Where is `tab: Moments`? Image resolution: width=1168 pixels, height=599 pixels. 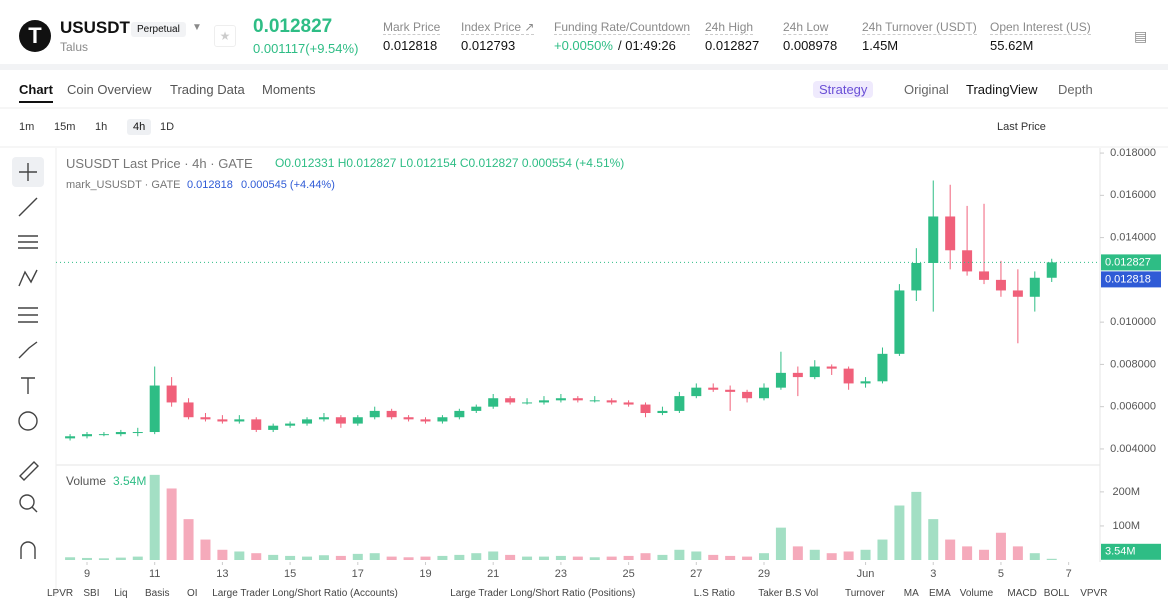 tab: Moments is located at coordinates (289, 89).